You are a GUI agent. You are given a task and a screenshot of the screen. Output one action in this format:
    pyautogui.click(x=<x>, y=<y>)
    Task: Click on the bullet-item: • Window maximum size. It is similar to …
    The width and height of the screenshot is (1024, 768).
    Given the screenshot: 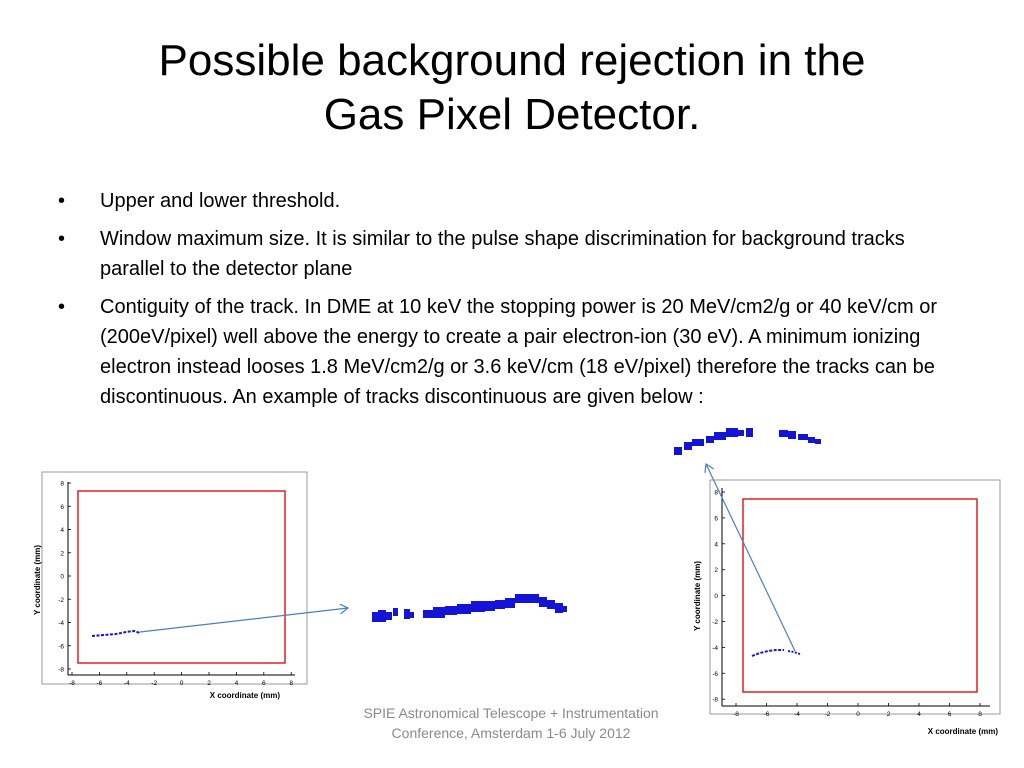 What is the action you would take?
    pyautogui.click(x=514, y=254)
    